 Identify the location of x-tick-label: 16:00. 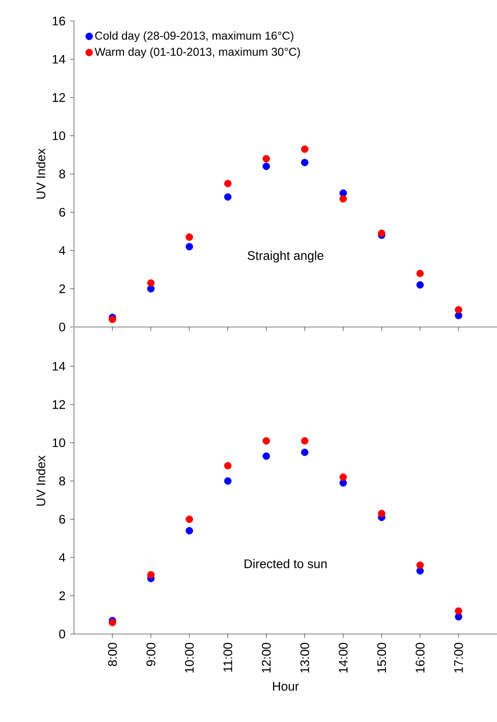
(420, 657).